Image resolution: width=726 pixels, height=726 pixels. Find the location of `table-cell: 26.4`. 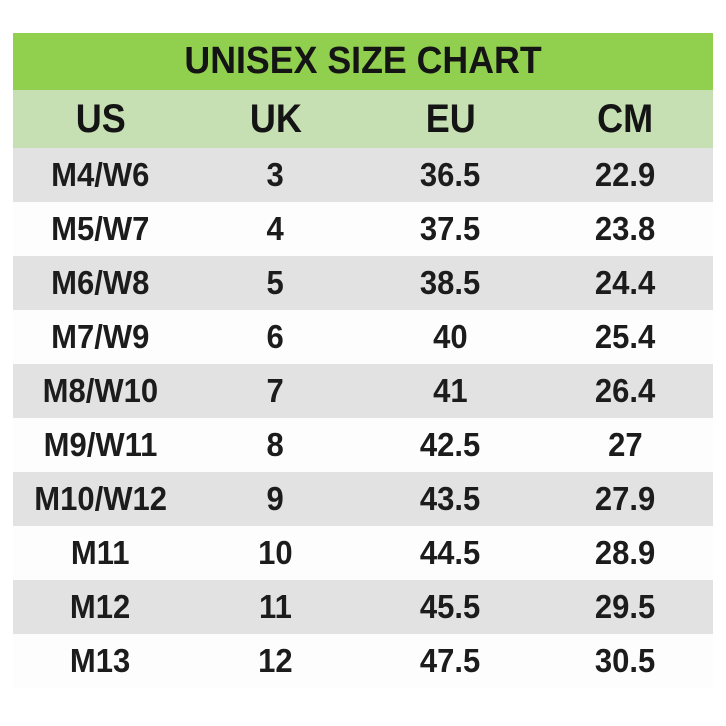

table-cell: 26.4 is located at coordinates (625, 391).